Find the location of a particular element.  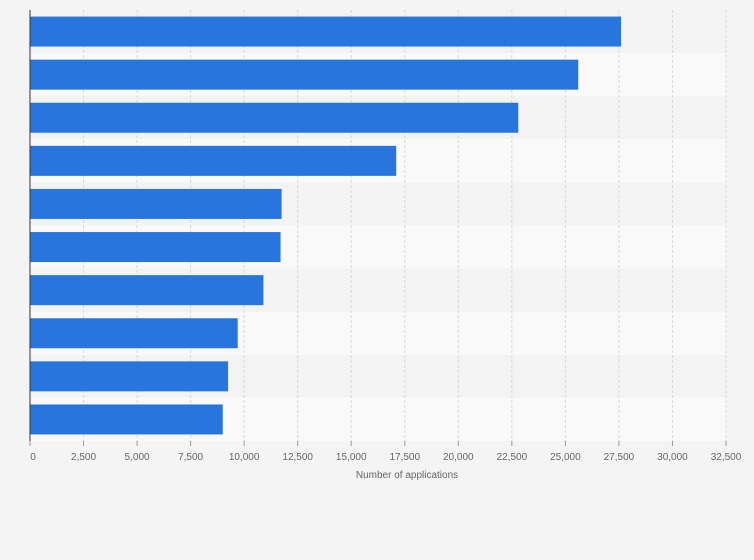

tick-label: 32,500 is located at coordinates (726, 457).